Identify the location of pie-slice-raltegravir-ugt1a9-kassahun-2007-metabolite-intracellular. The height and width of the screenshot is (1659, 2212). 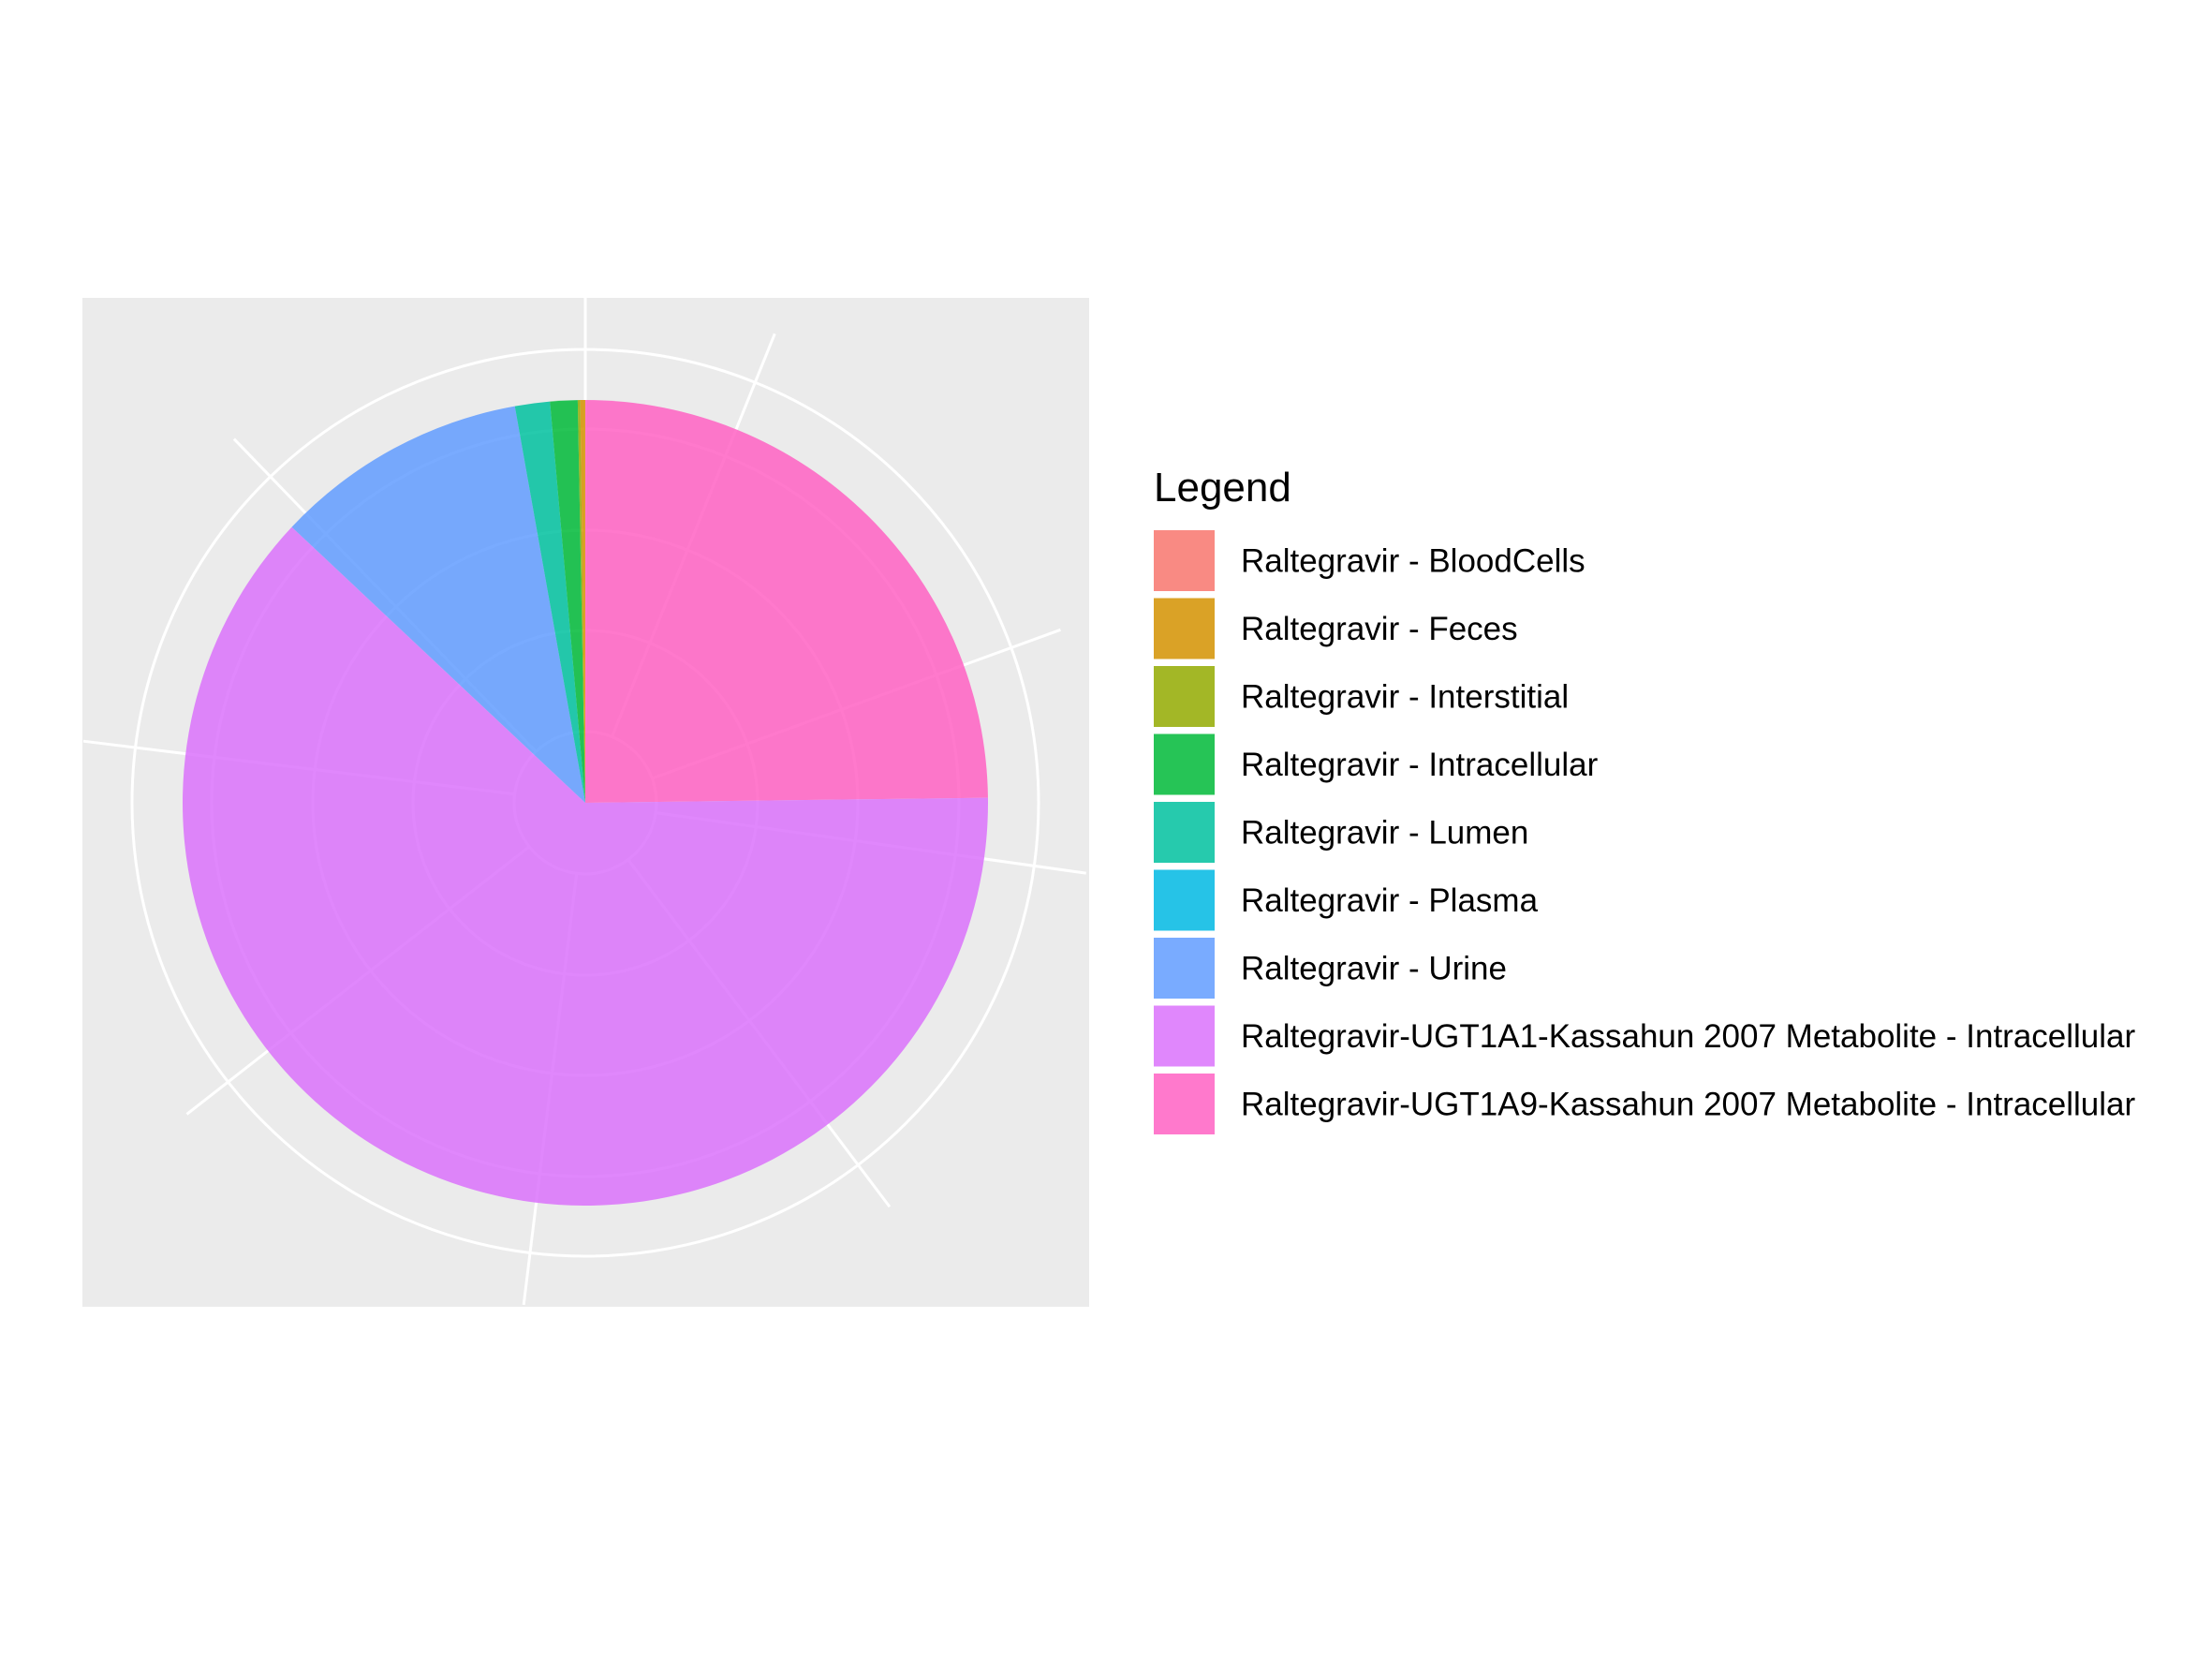
(786, 601).